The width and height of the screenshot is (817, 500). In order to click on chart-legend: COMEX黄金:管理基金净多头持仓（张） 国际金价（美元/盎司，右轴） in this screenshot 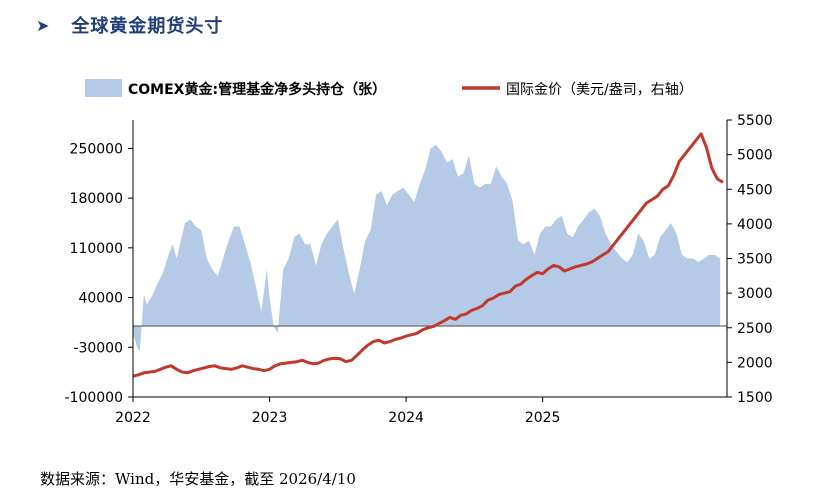, I will do `click(389, 88)`.